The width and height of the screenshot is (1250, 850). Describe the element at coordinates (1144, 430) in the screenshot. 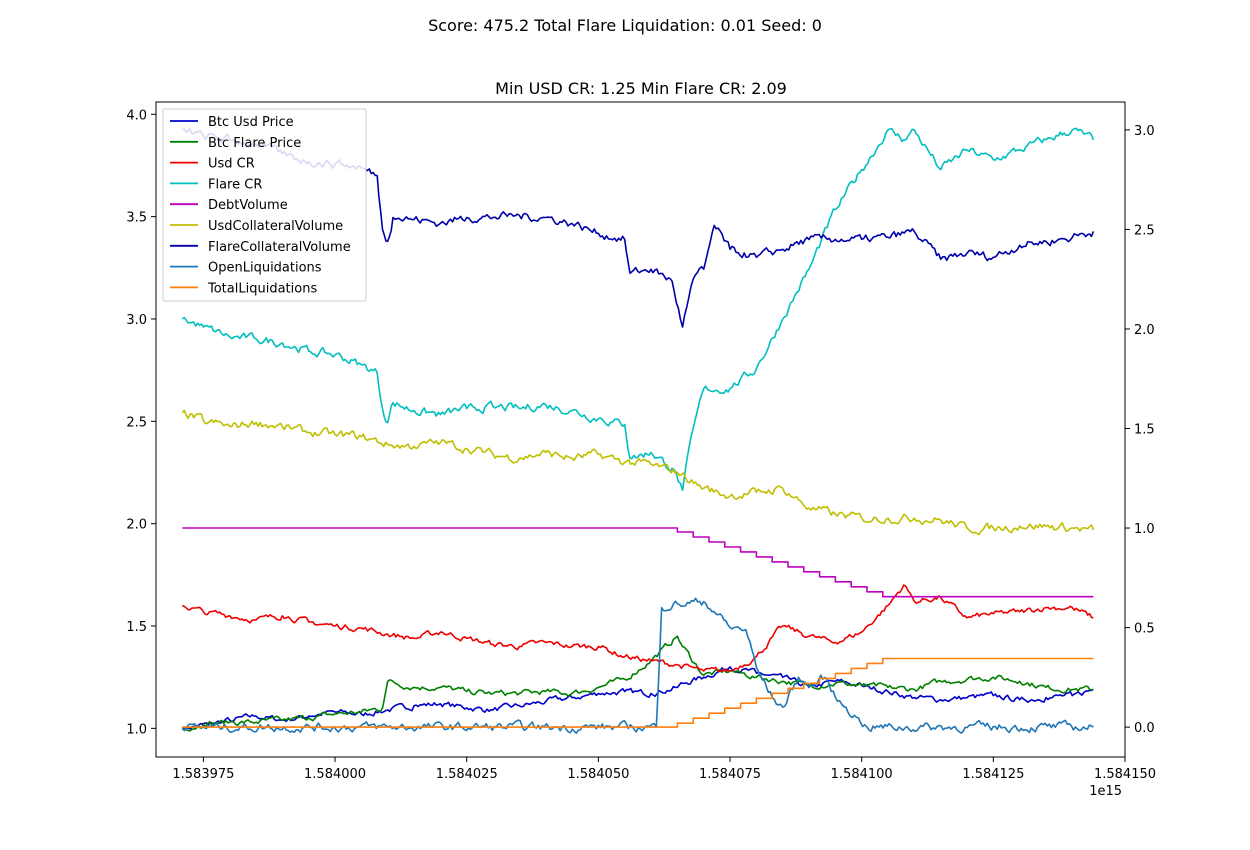

I see `y-right-tick-label: 1.5` at that location.